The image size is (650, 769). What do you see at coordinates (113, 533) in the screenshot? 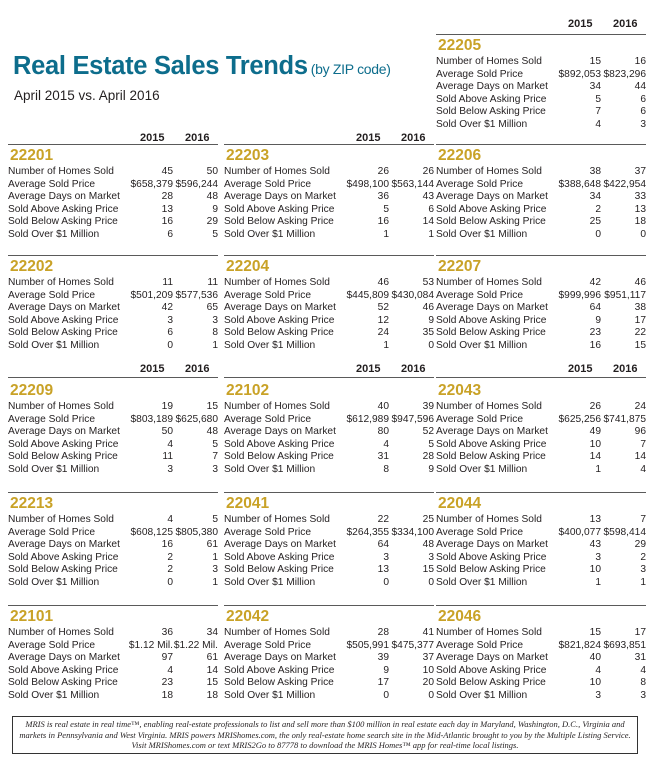
I see `metric-row: Average Sold Price $608,125 $805,380` at bounding box center [113, 533].